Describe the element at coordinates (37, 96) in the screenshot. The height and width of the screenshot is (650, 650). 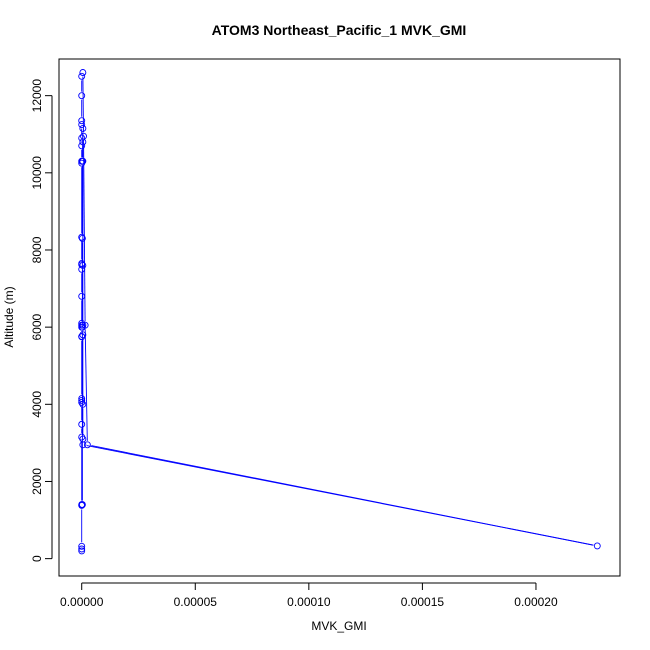
I see `y-tick-label: 12000` at that location.